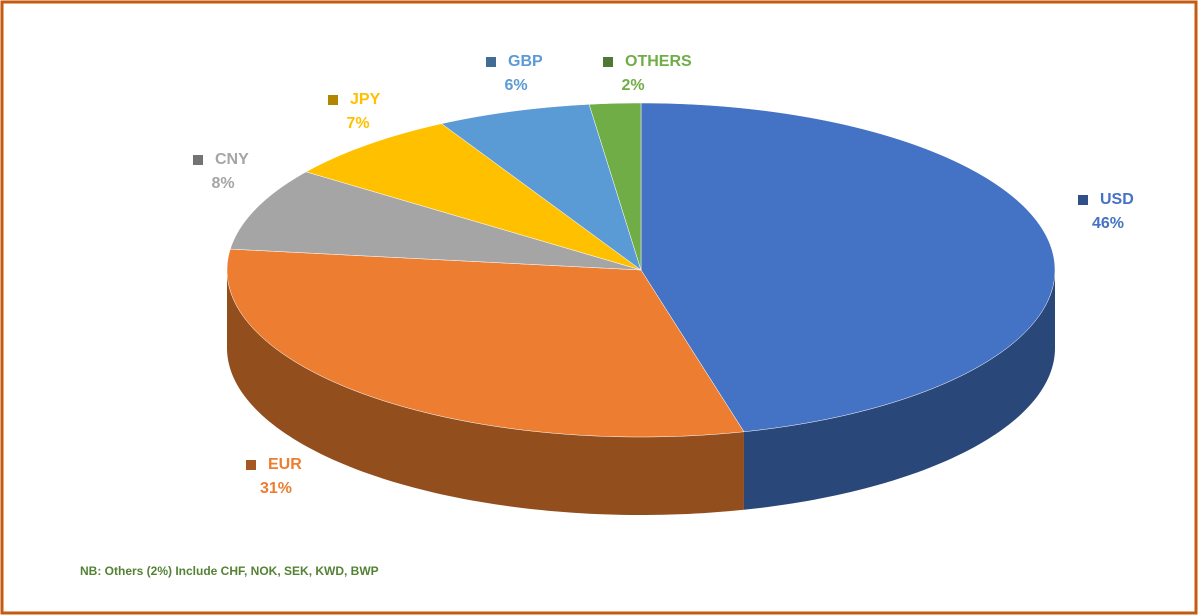 This screenshot has height=615, width=1198. I want to click on value-label: 8%, so click(222, 183).